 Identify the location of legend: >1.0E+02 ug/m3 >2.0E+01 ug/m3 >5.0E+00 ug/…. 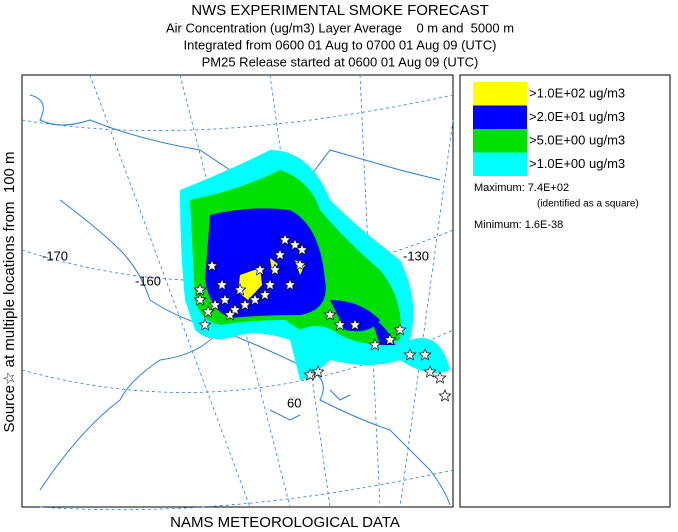
(549, 129).